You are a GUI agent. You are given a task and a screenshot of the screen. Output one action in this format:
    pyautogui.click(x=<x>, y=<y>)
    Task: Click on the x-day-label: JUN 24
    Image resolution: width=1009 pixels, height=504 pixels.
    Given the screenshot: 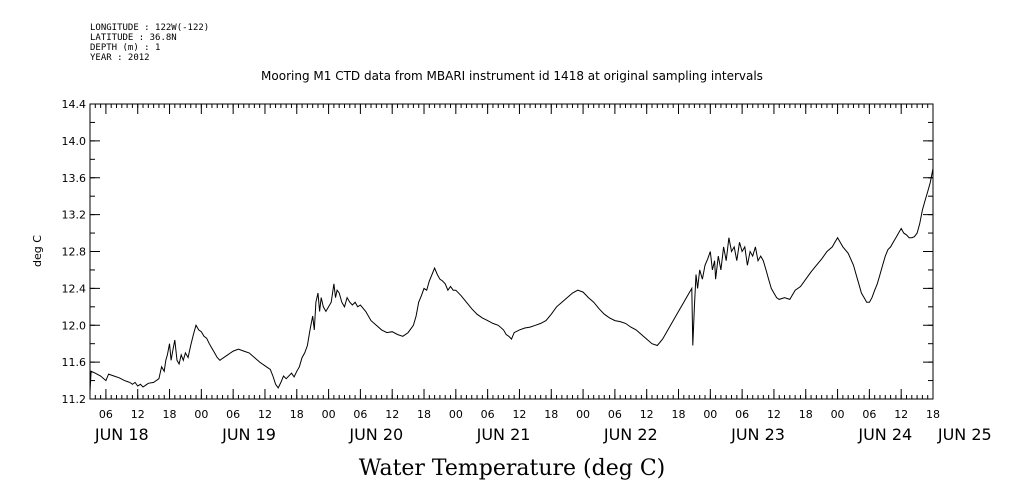 What is the action you would take?
    pyautogui.click(x=884, y=434)
    